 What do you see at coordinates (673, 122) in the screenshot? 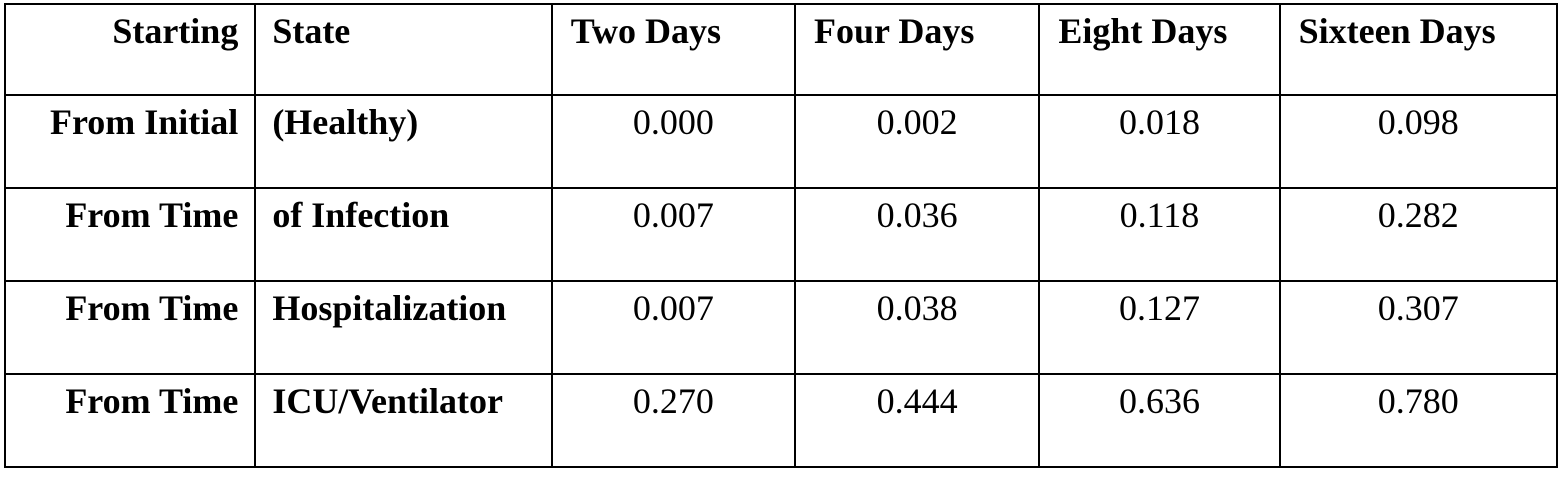
I see `value-two-days: 0.000` at bounding box center [673, 122].